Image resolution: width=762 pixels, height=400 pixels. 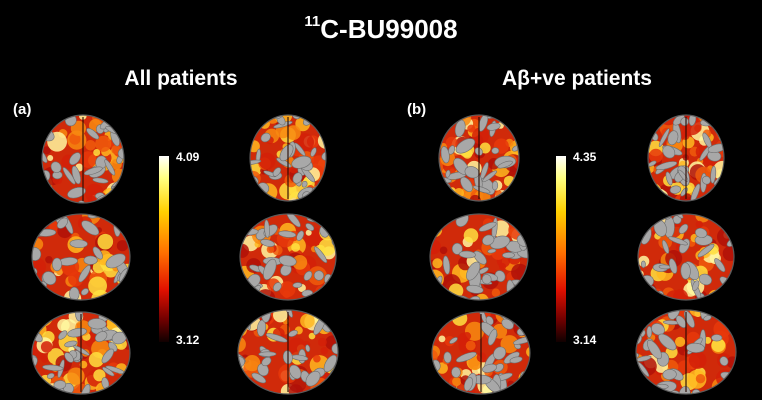 I want to click on brain-b-right-lateral, so click(x=686, y=257).